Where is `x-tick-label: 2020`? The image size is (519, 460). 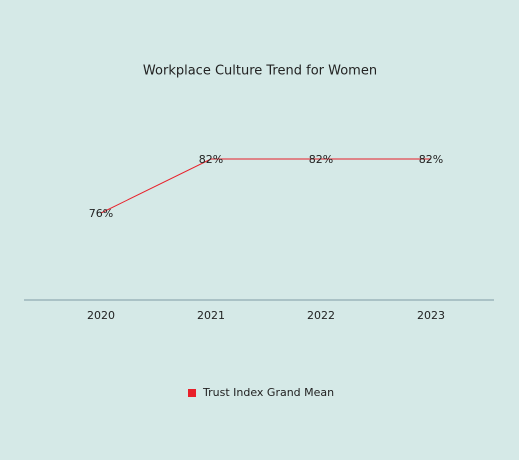 x-tick-label: 2020 is located at coordinates (101, 315).